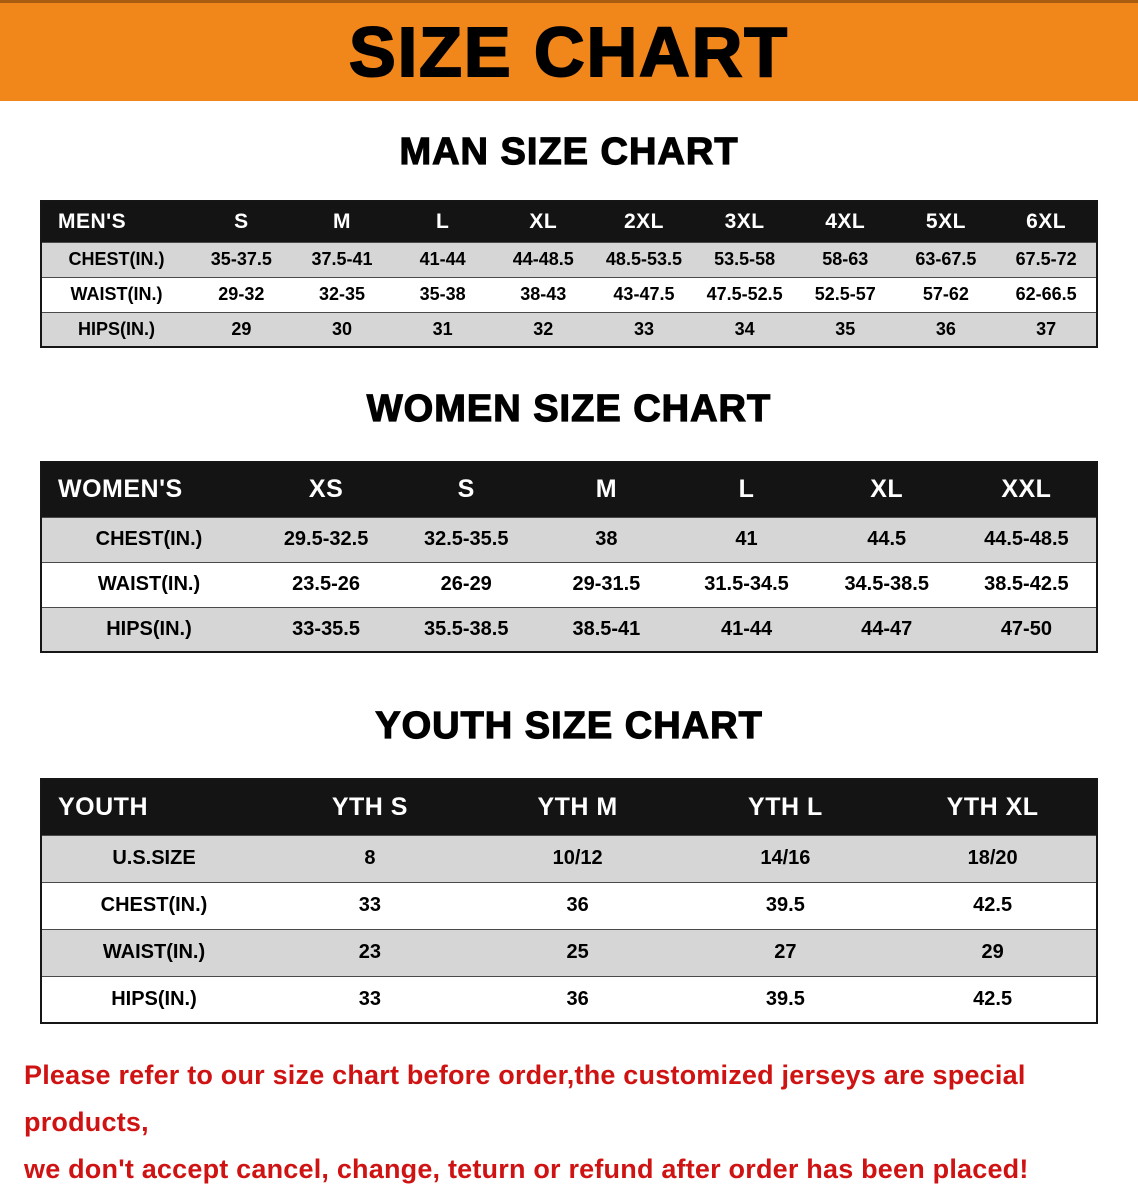 This screenshot has width=1138, height=1193. What do you see at coordinates (543, 259) in the screenshot?
I see `size-value-cell: 44-48.5` at bounding box center [543, 259].